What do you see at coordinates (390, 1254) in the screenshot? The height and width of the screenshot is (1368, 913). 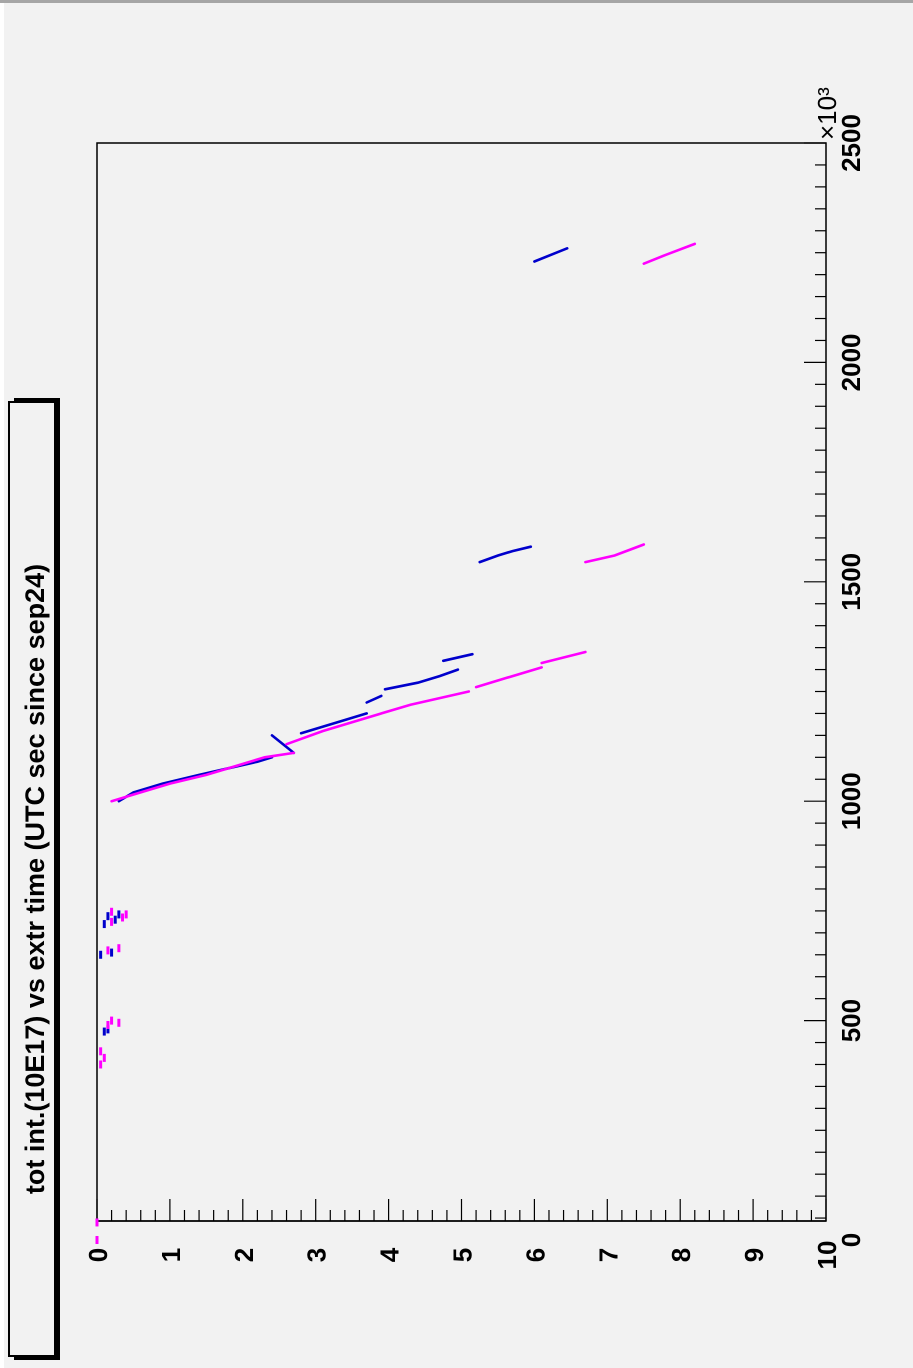 I see `y-tick-label: 4` at bounding box center [390, 1254].